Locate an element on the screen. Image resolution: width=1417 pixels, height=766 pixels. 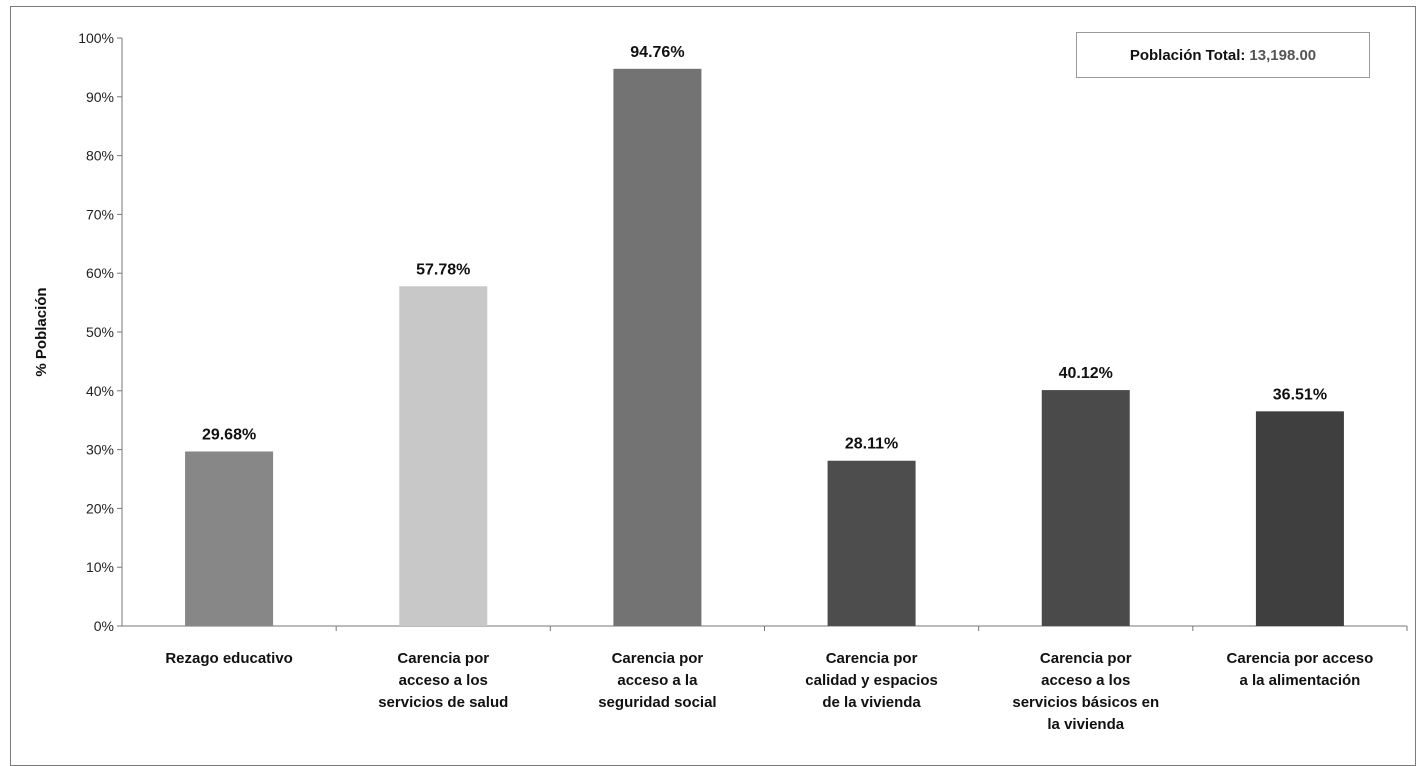
y-tick-label: 10% is located at coordinates (100, 567).